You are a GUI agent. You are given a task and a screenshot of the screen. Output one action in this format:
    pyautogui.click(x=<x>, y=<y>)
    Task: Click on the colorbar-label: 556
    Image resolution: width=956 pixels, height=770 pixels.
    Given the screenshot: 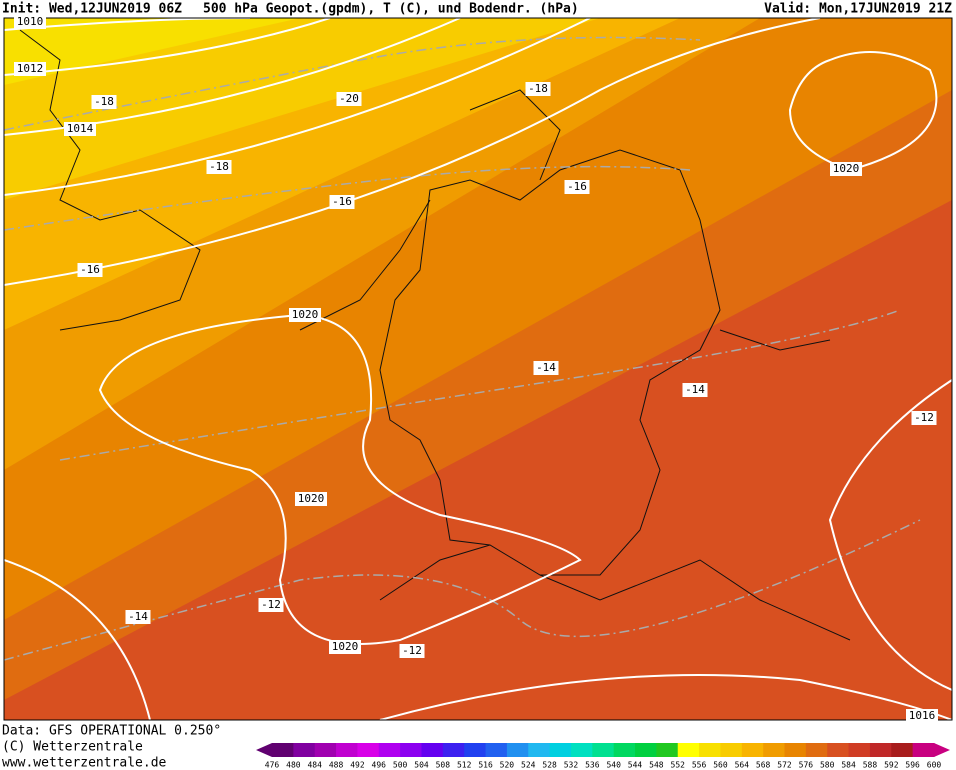 What is the action you would take?
    pyautogui.click(x=699, y=765)
    